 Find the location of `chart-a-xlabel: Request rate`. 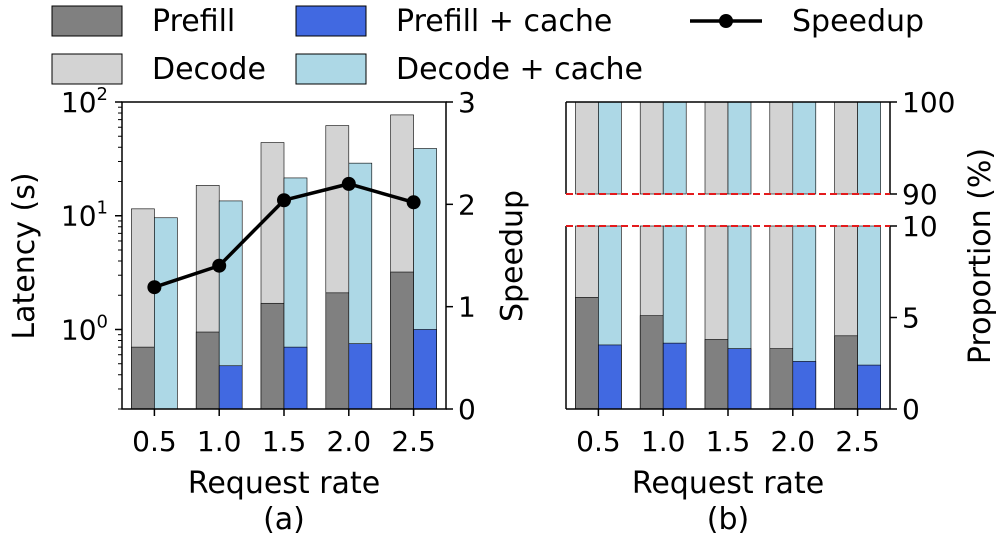

chart-a-xlabel: Request rate is located at coordinates (284, 483).